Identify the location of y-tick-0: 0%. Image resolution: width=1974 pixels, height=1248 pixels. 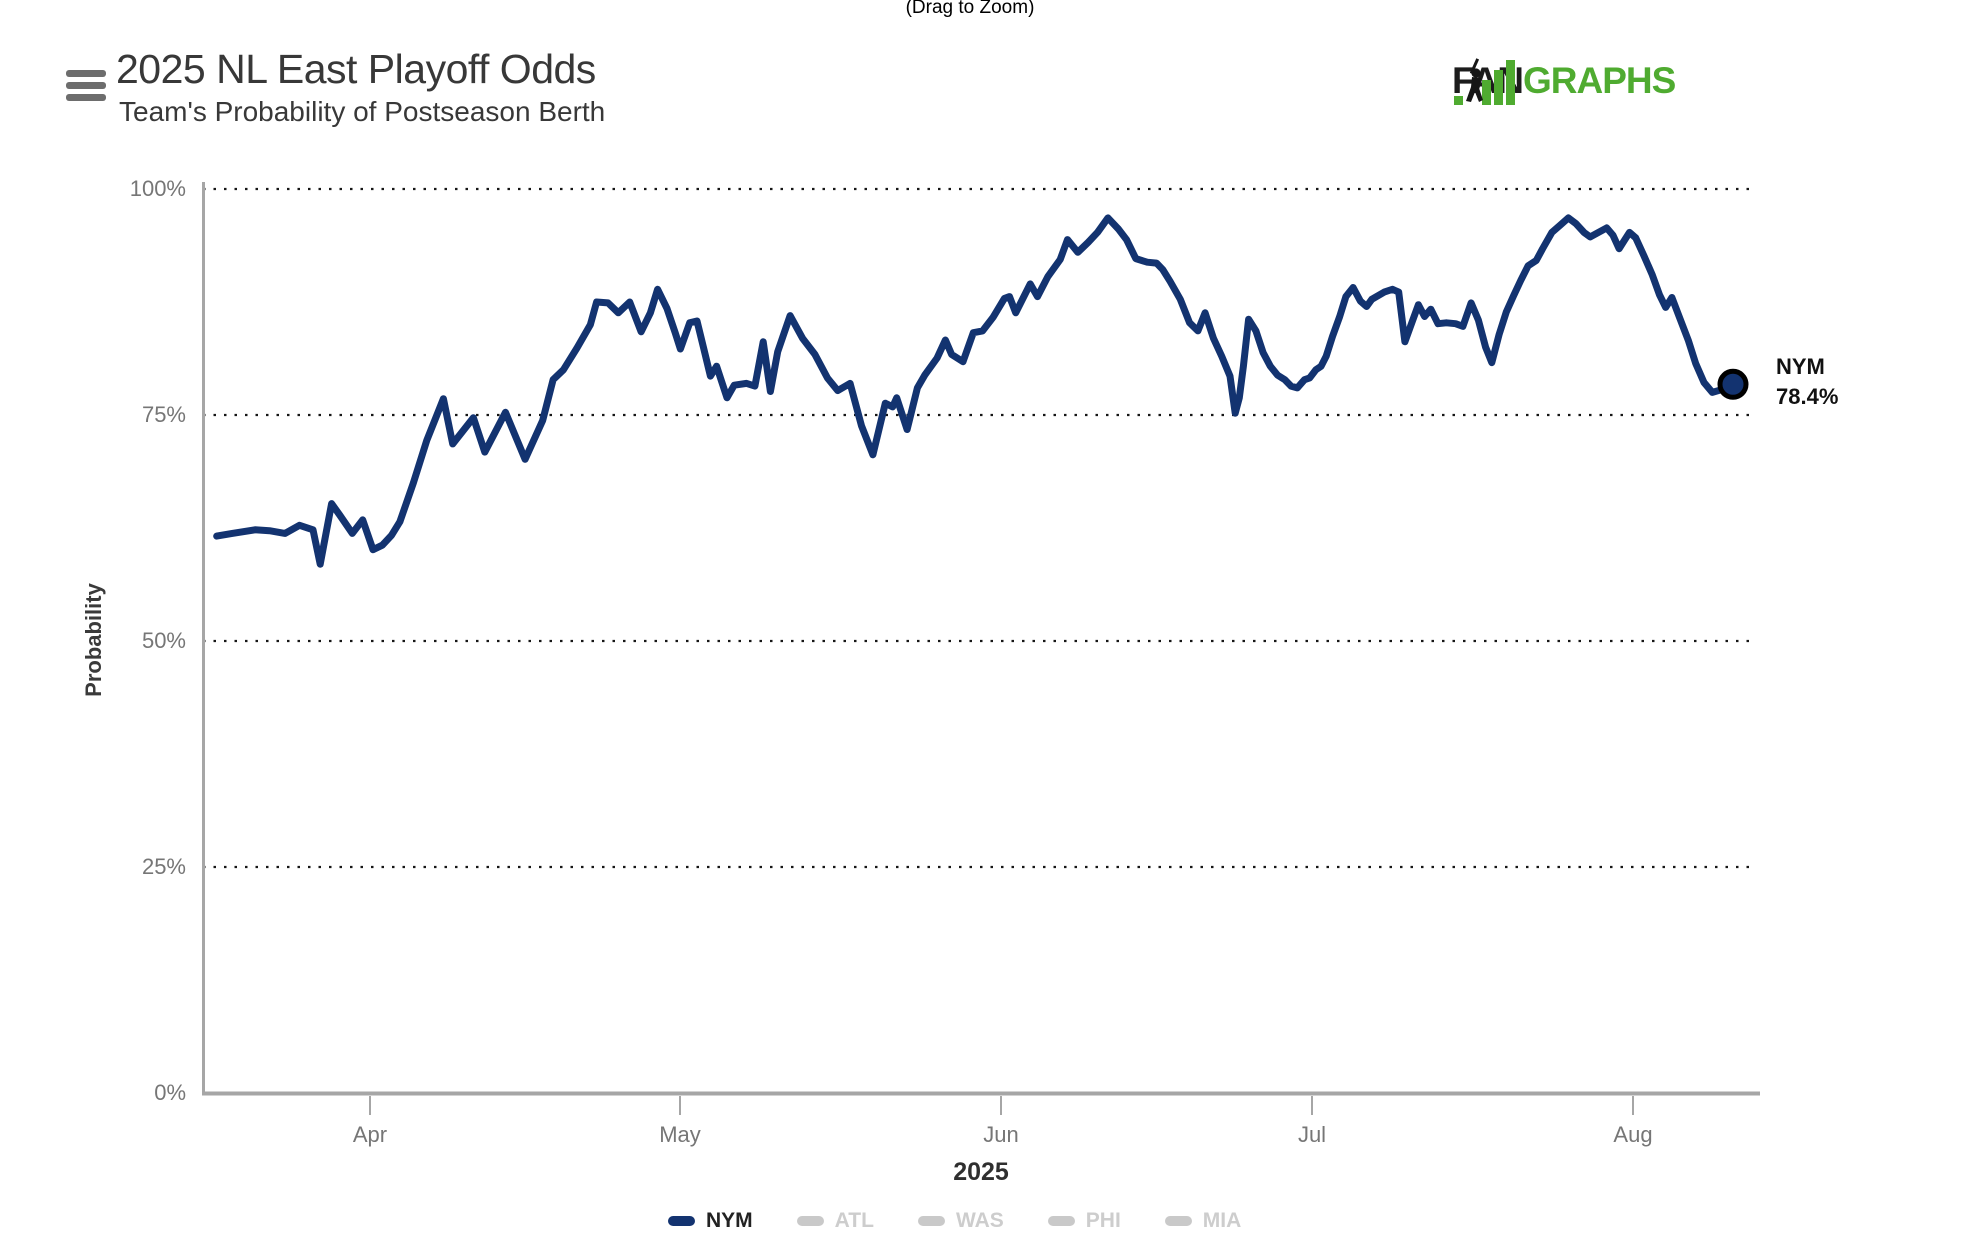
(170, 1092).